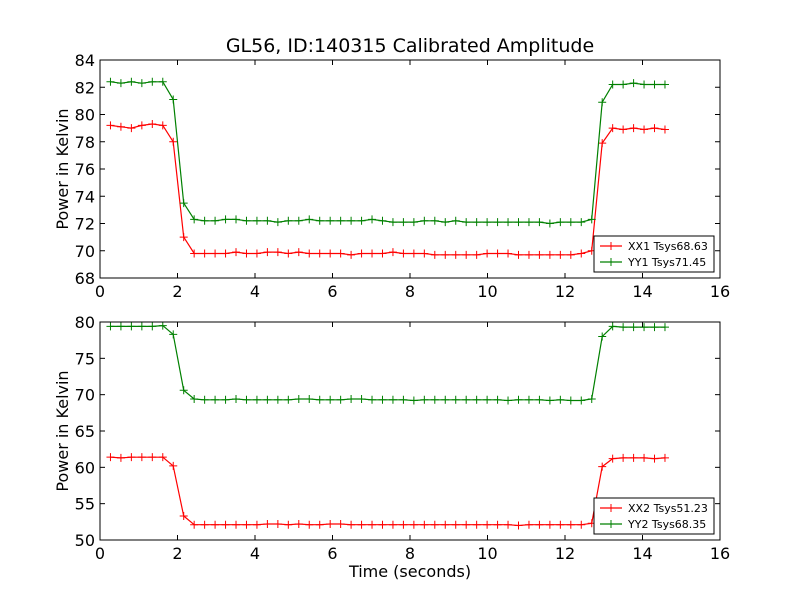 This screenshot has width=800, height=600. What do you see at coordinates (654, 508) in the screenshot?
I see `legend-entry: XX2 Tsys51.23` at bounding box center [654, 508].